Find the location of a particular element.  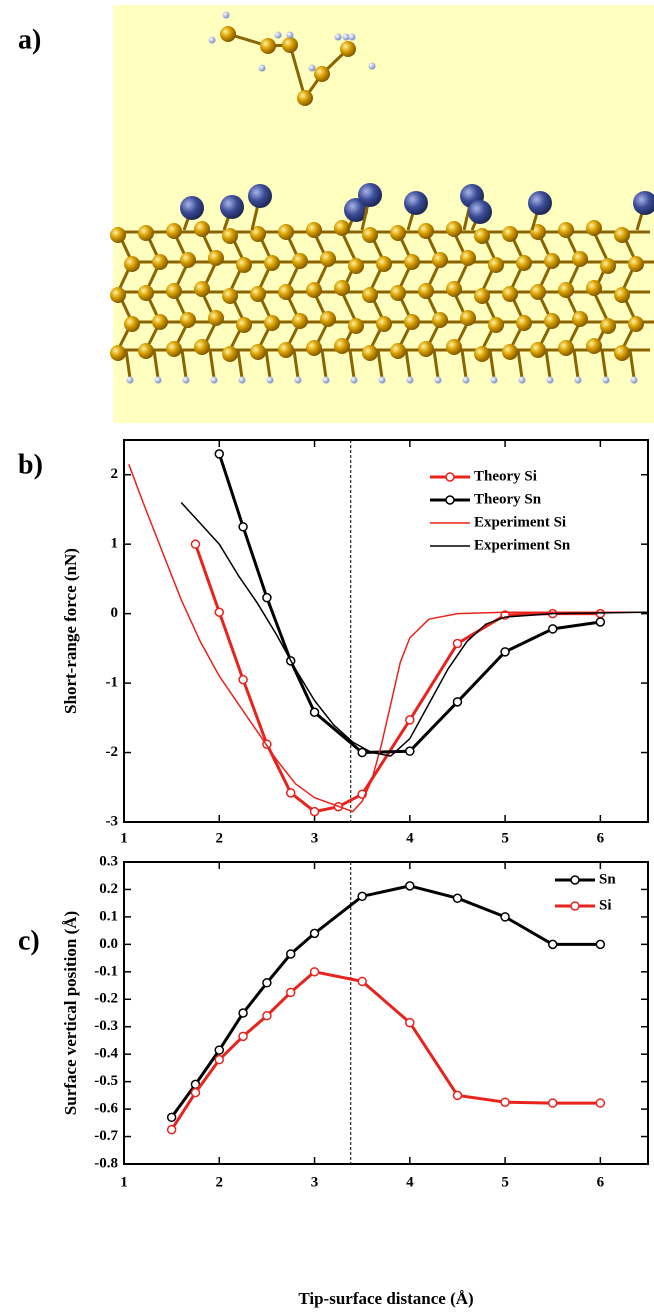

y-tick-label: 0.1 is located at coordinates (108, 916).